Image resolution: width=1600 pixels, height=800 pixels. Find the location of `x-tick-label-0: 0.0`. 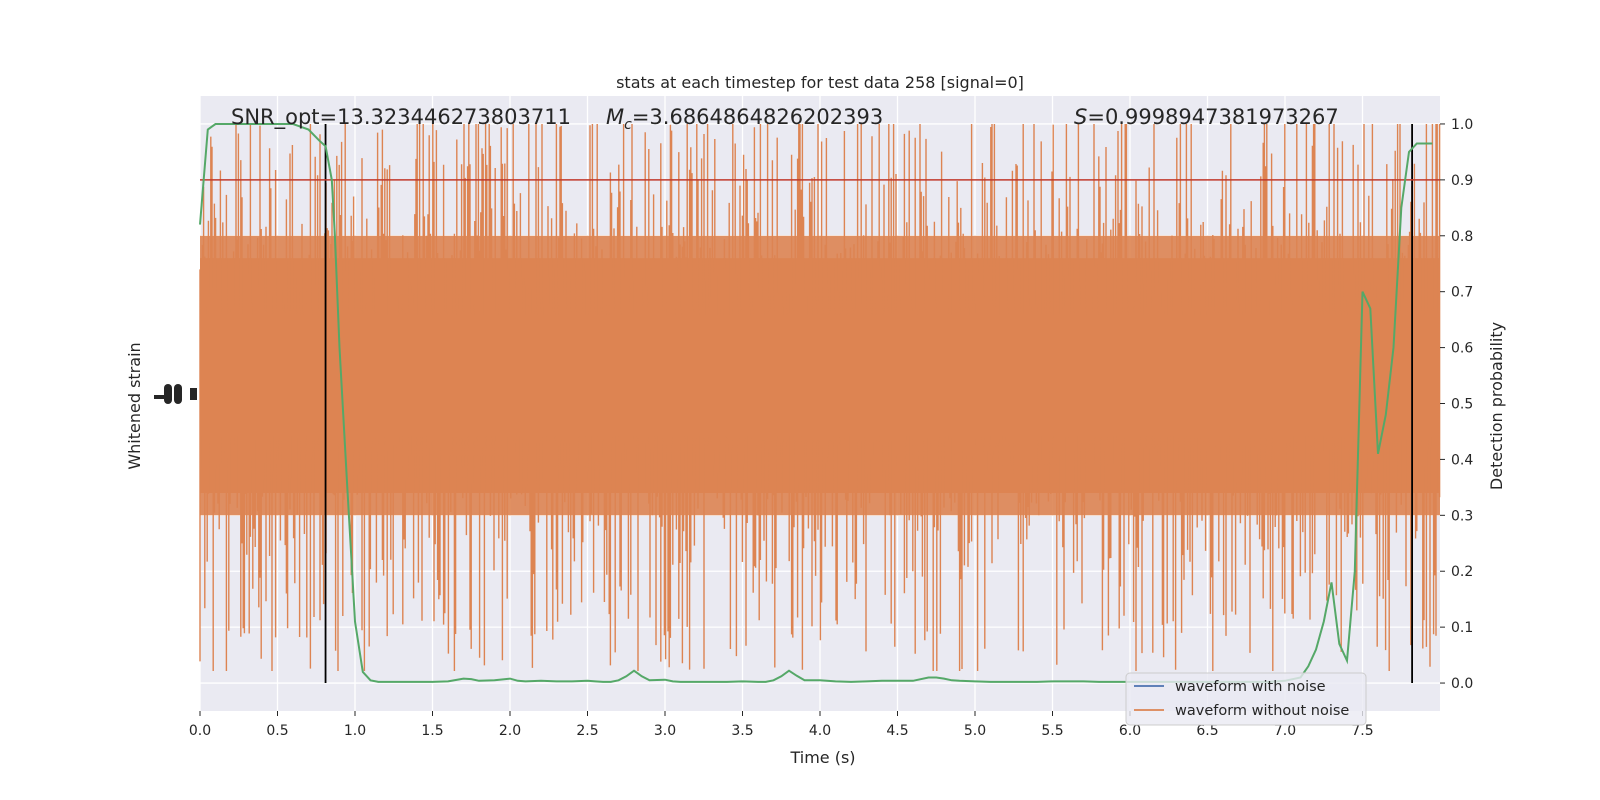

x-tick-label-0: 0.0 is located at coordinates (200, 731).